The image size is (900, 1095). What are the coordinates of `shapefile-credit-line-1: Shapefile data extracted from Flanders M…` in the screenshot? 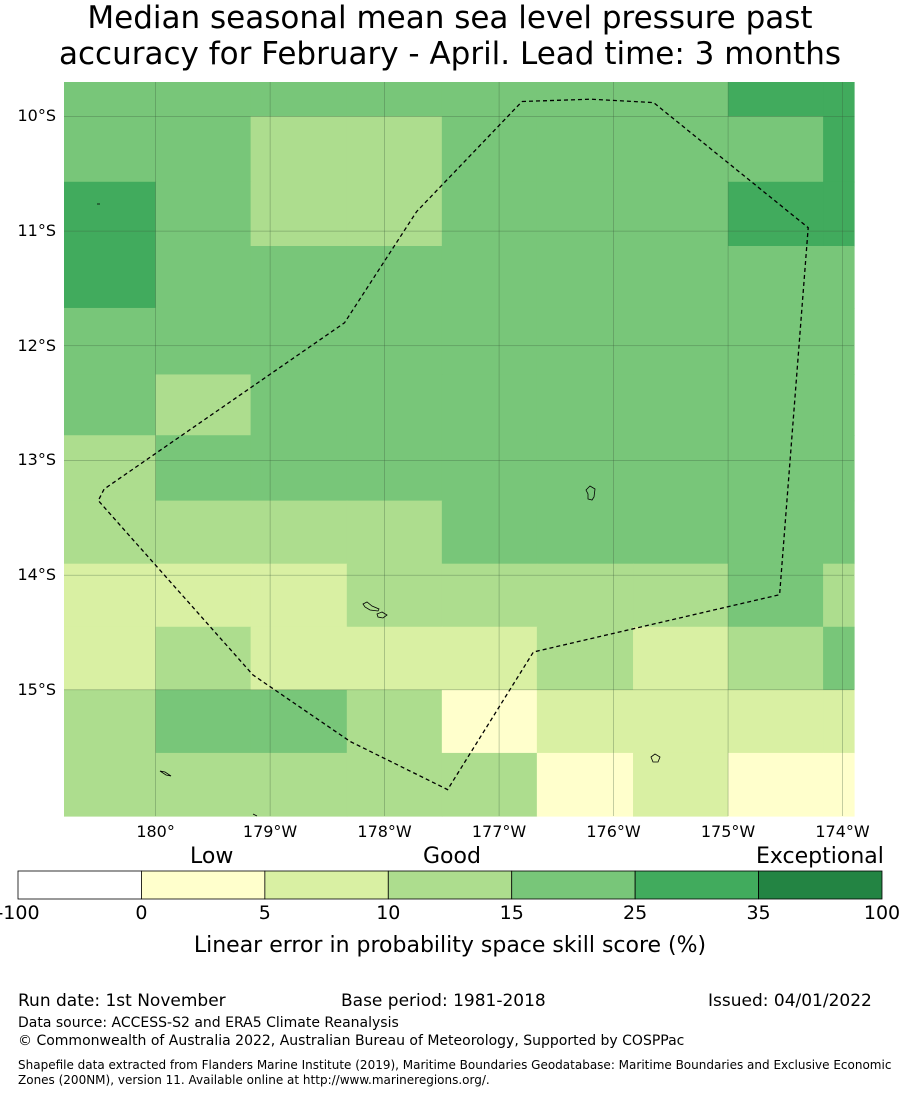 It's located at (455, 1065).